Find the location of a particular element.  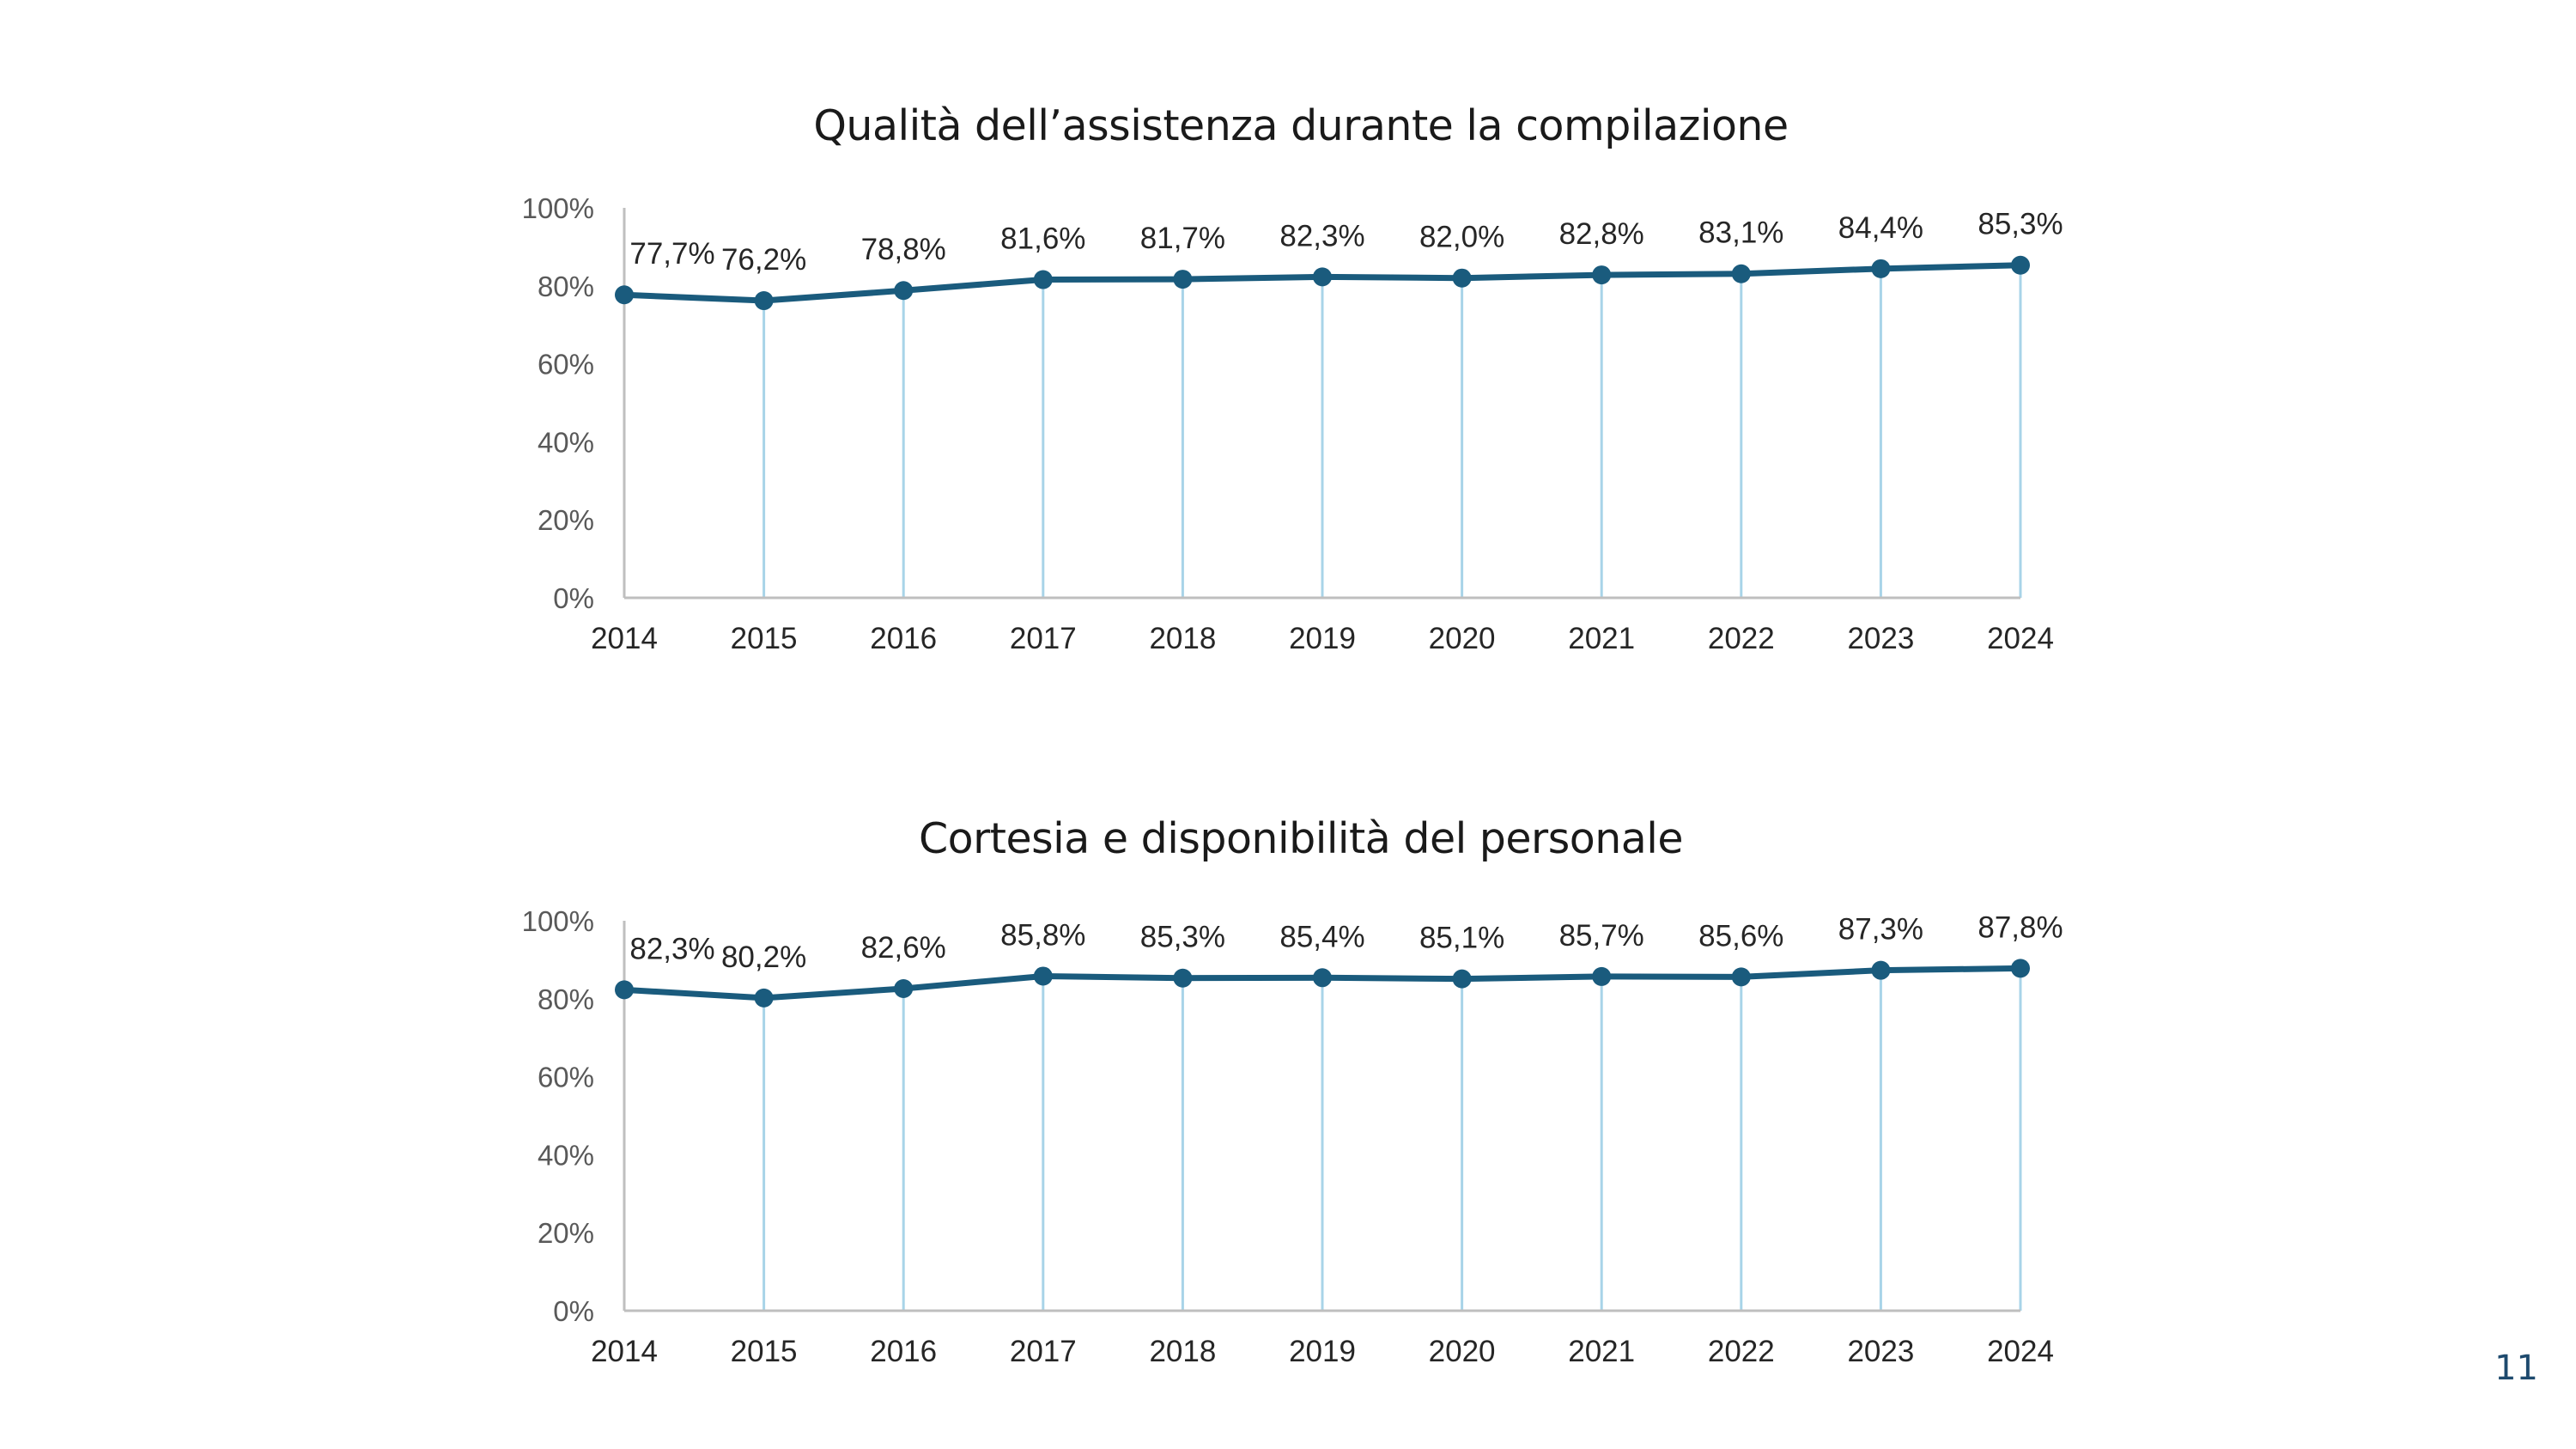

data-label: 85,4% is located at coordinates (1321, 936).